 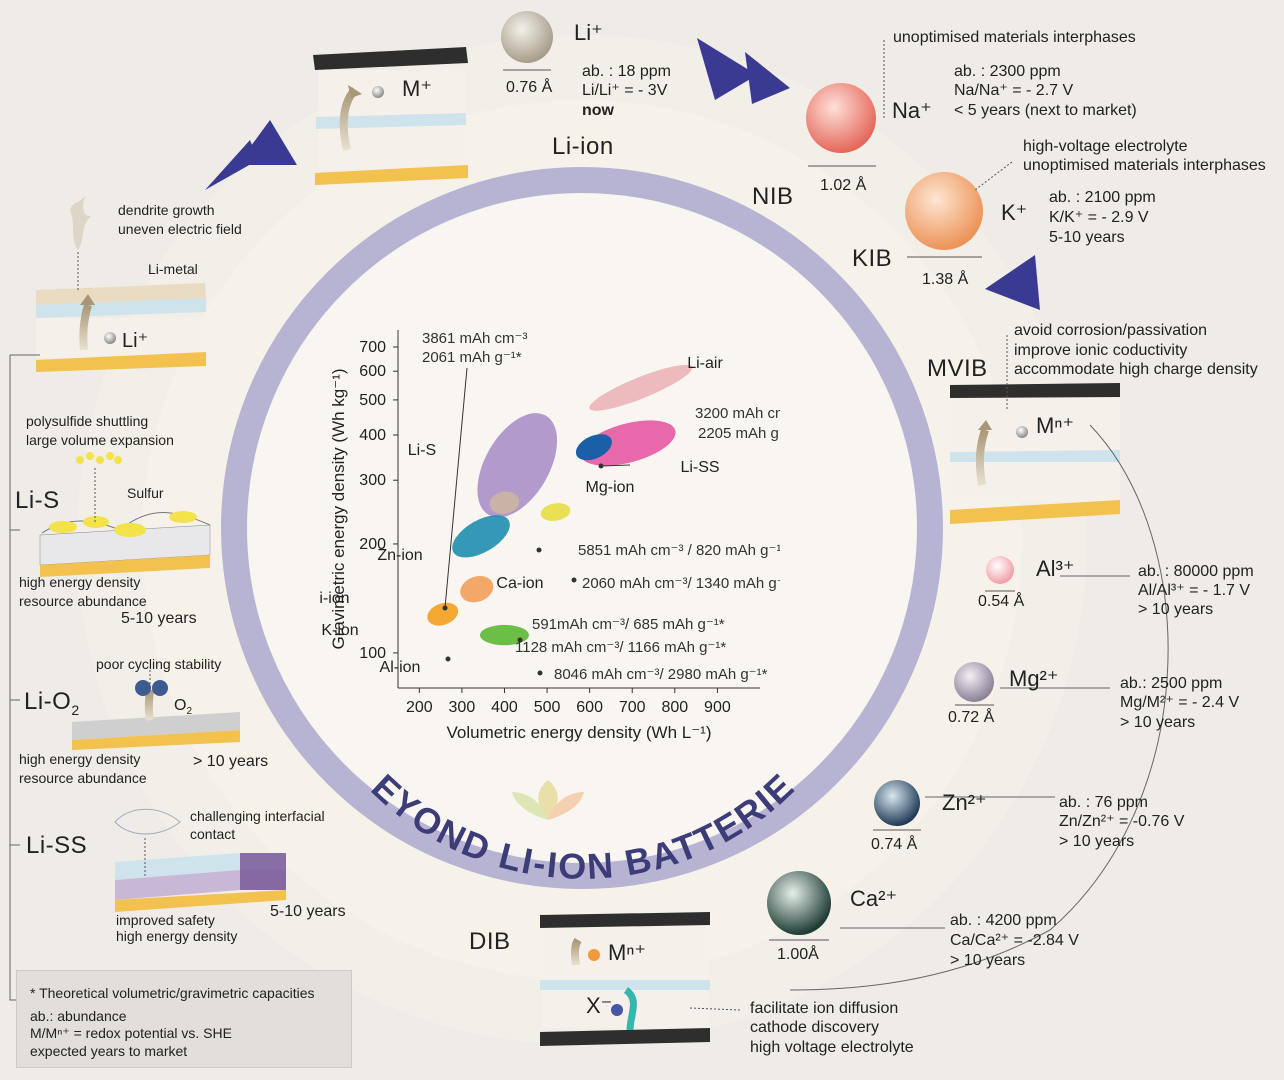 What do you see at coordinates (626, 71) in the screenshot?
I see `li-abundance: ab. : 18 ppm` at bounding box center [626, 71].